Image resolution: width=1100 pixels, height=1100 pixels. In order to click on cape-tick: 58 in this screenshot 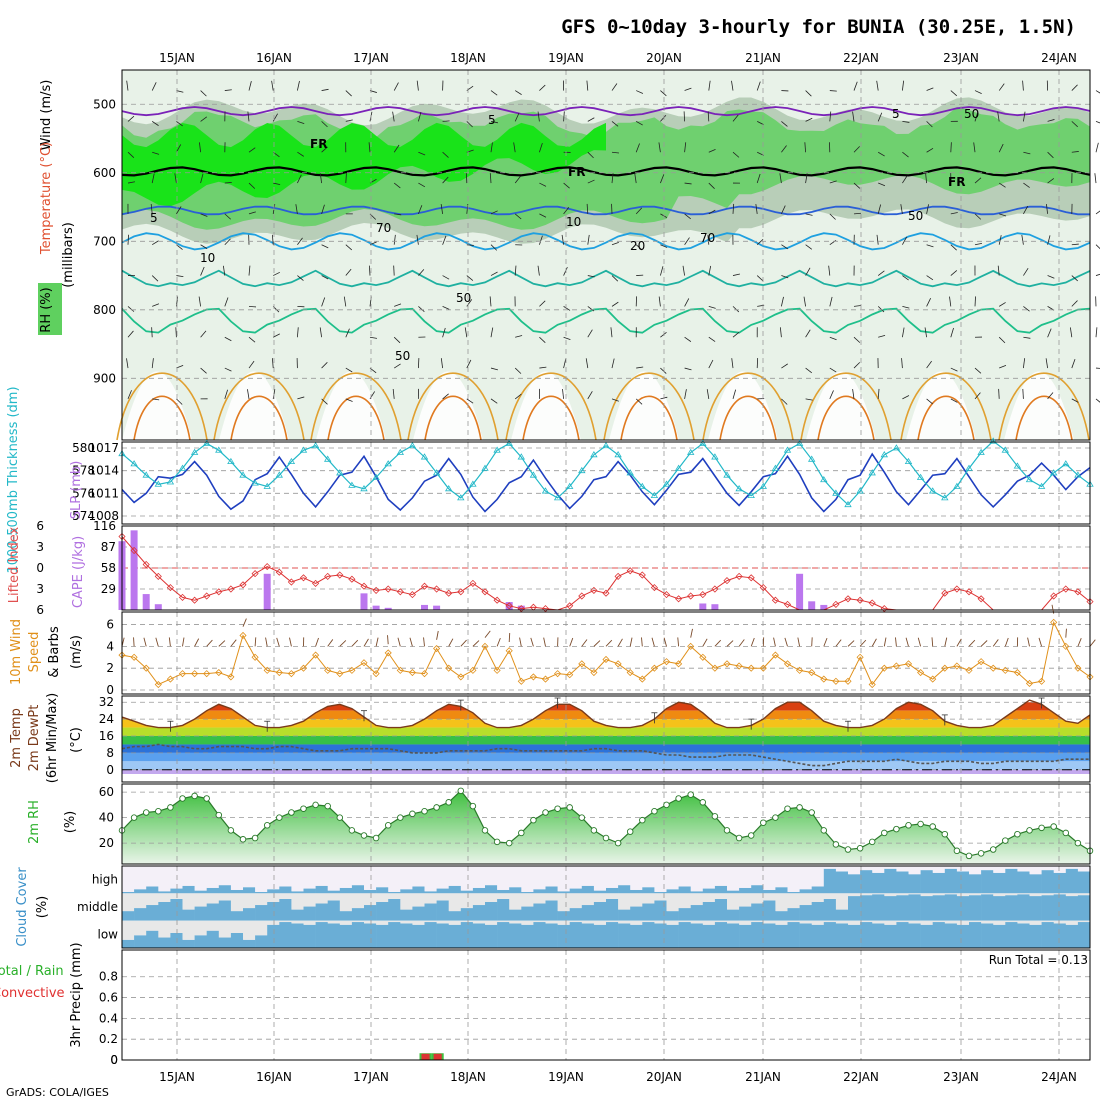, I will do `click(108, 568)`.